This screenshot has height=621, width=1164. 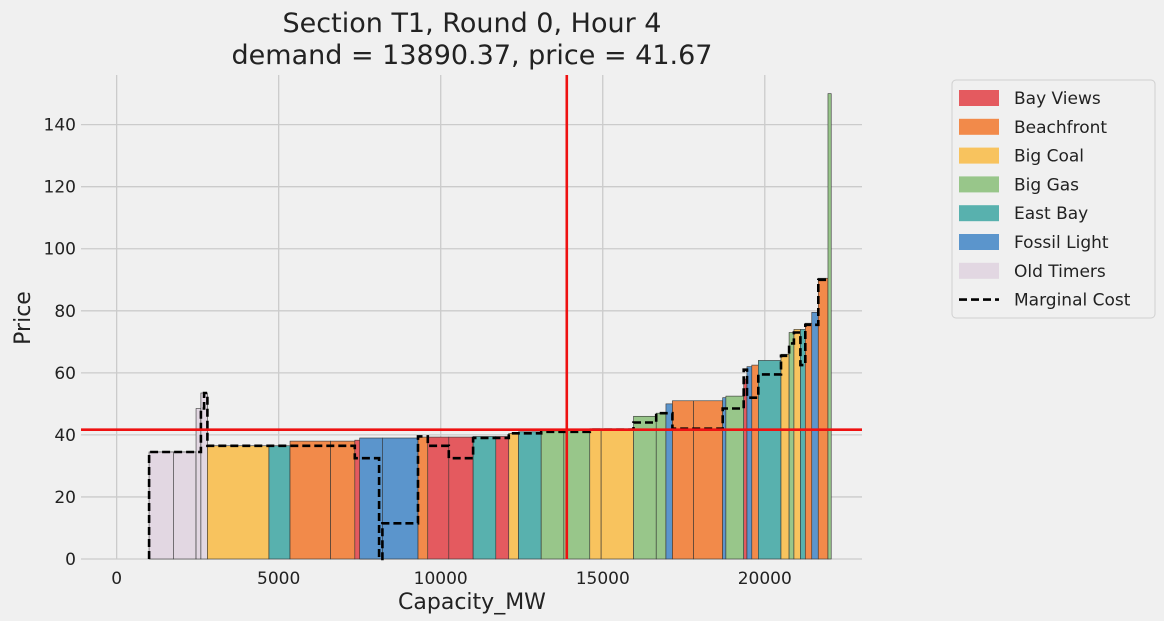 I want to click on x-tick-label: 10000, so click(x=441, y=579).